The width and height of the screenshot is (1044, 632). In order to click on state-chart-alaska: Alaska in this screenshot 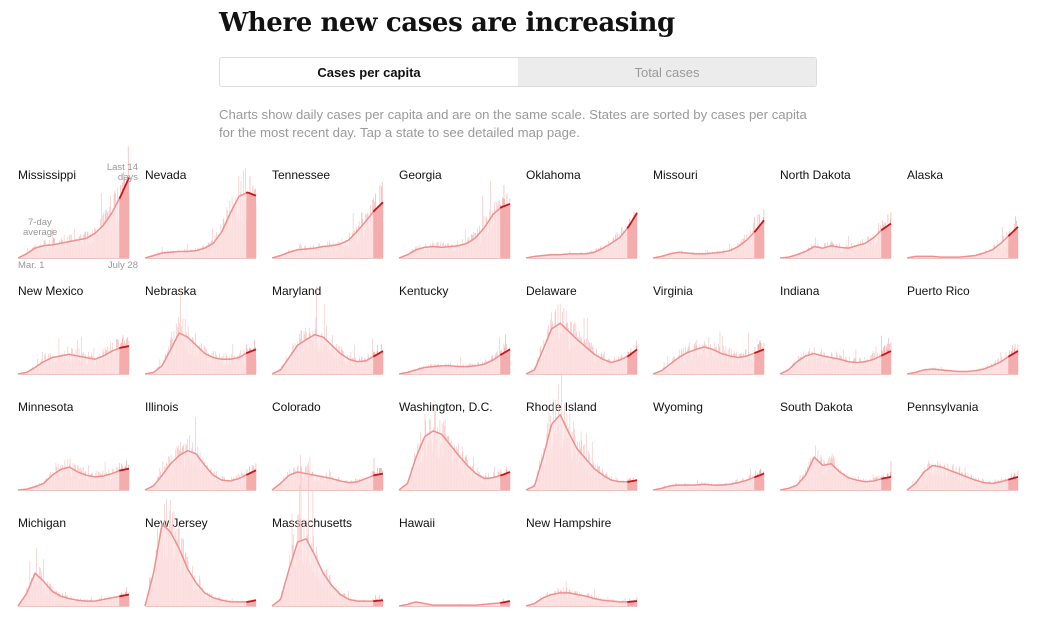, I will do `click(967, 226)`.